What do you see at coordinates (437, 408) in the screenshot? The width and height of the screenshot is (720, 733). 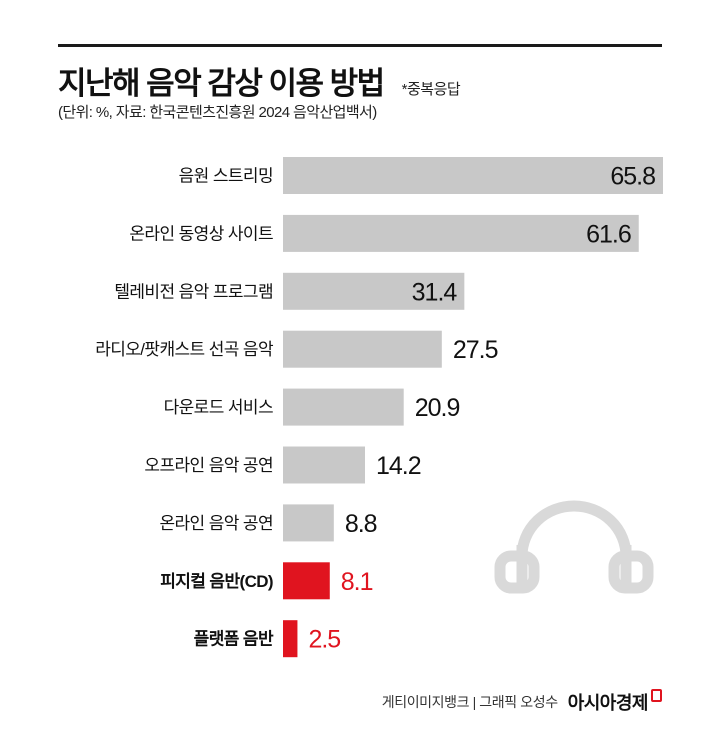 I see `value-label-4: 20.9` at bounding box center [437, 408].